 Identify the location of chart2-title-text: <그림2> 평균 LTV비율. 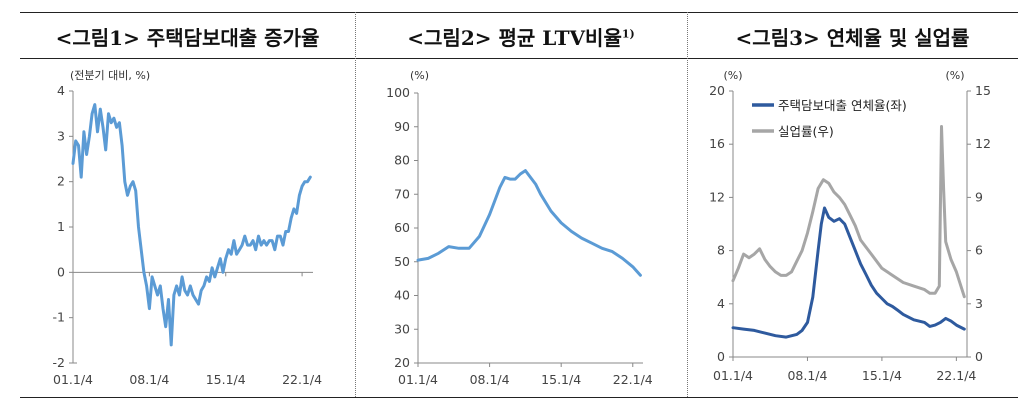
(514, 38).